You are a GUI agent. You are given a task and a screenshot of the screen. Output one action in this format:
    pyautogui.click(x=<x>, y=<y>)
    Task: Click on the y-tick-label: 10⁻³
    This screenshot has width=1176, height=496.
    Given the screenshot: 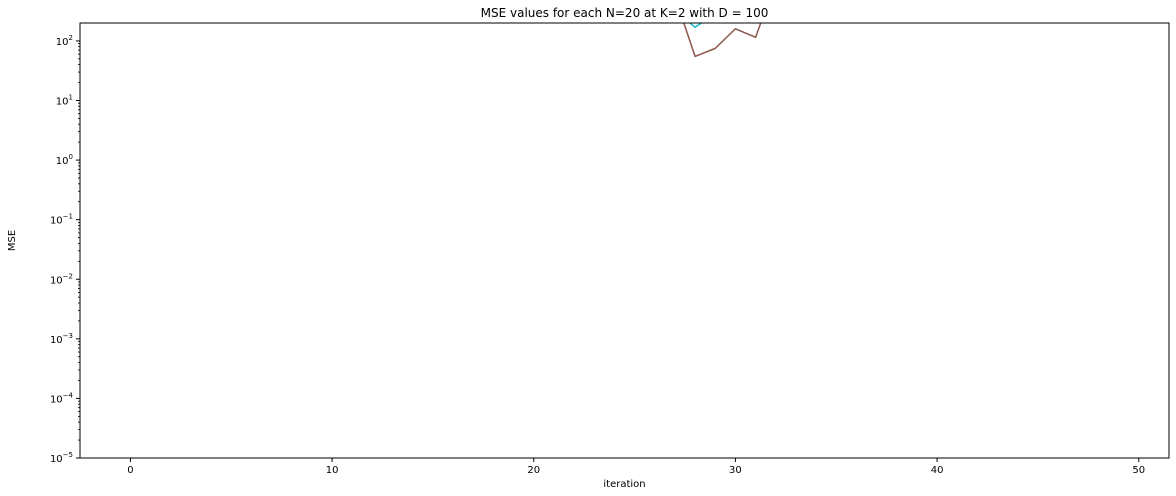 What is the action you would take?
    pyautogui.click(x=61, y=339)
    